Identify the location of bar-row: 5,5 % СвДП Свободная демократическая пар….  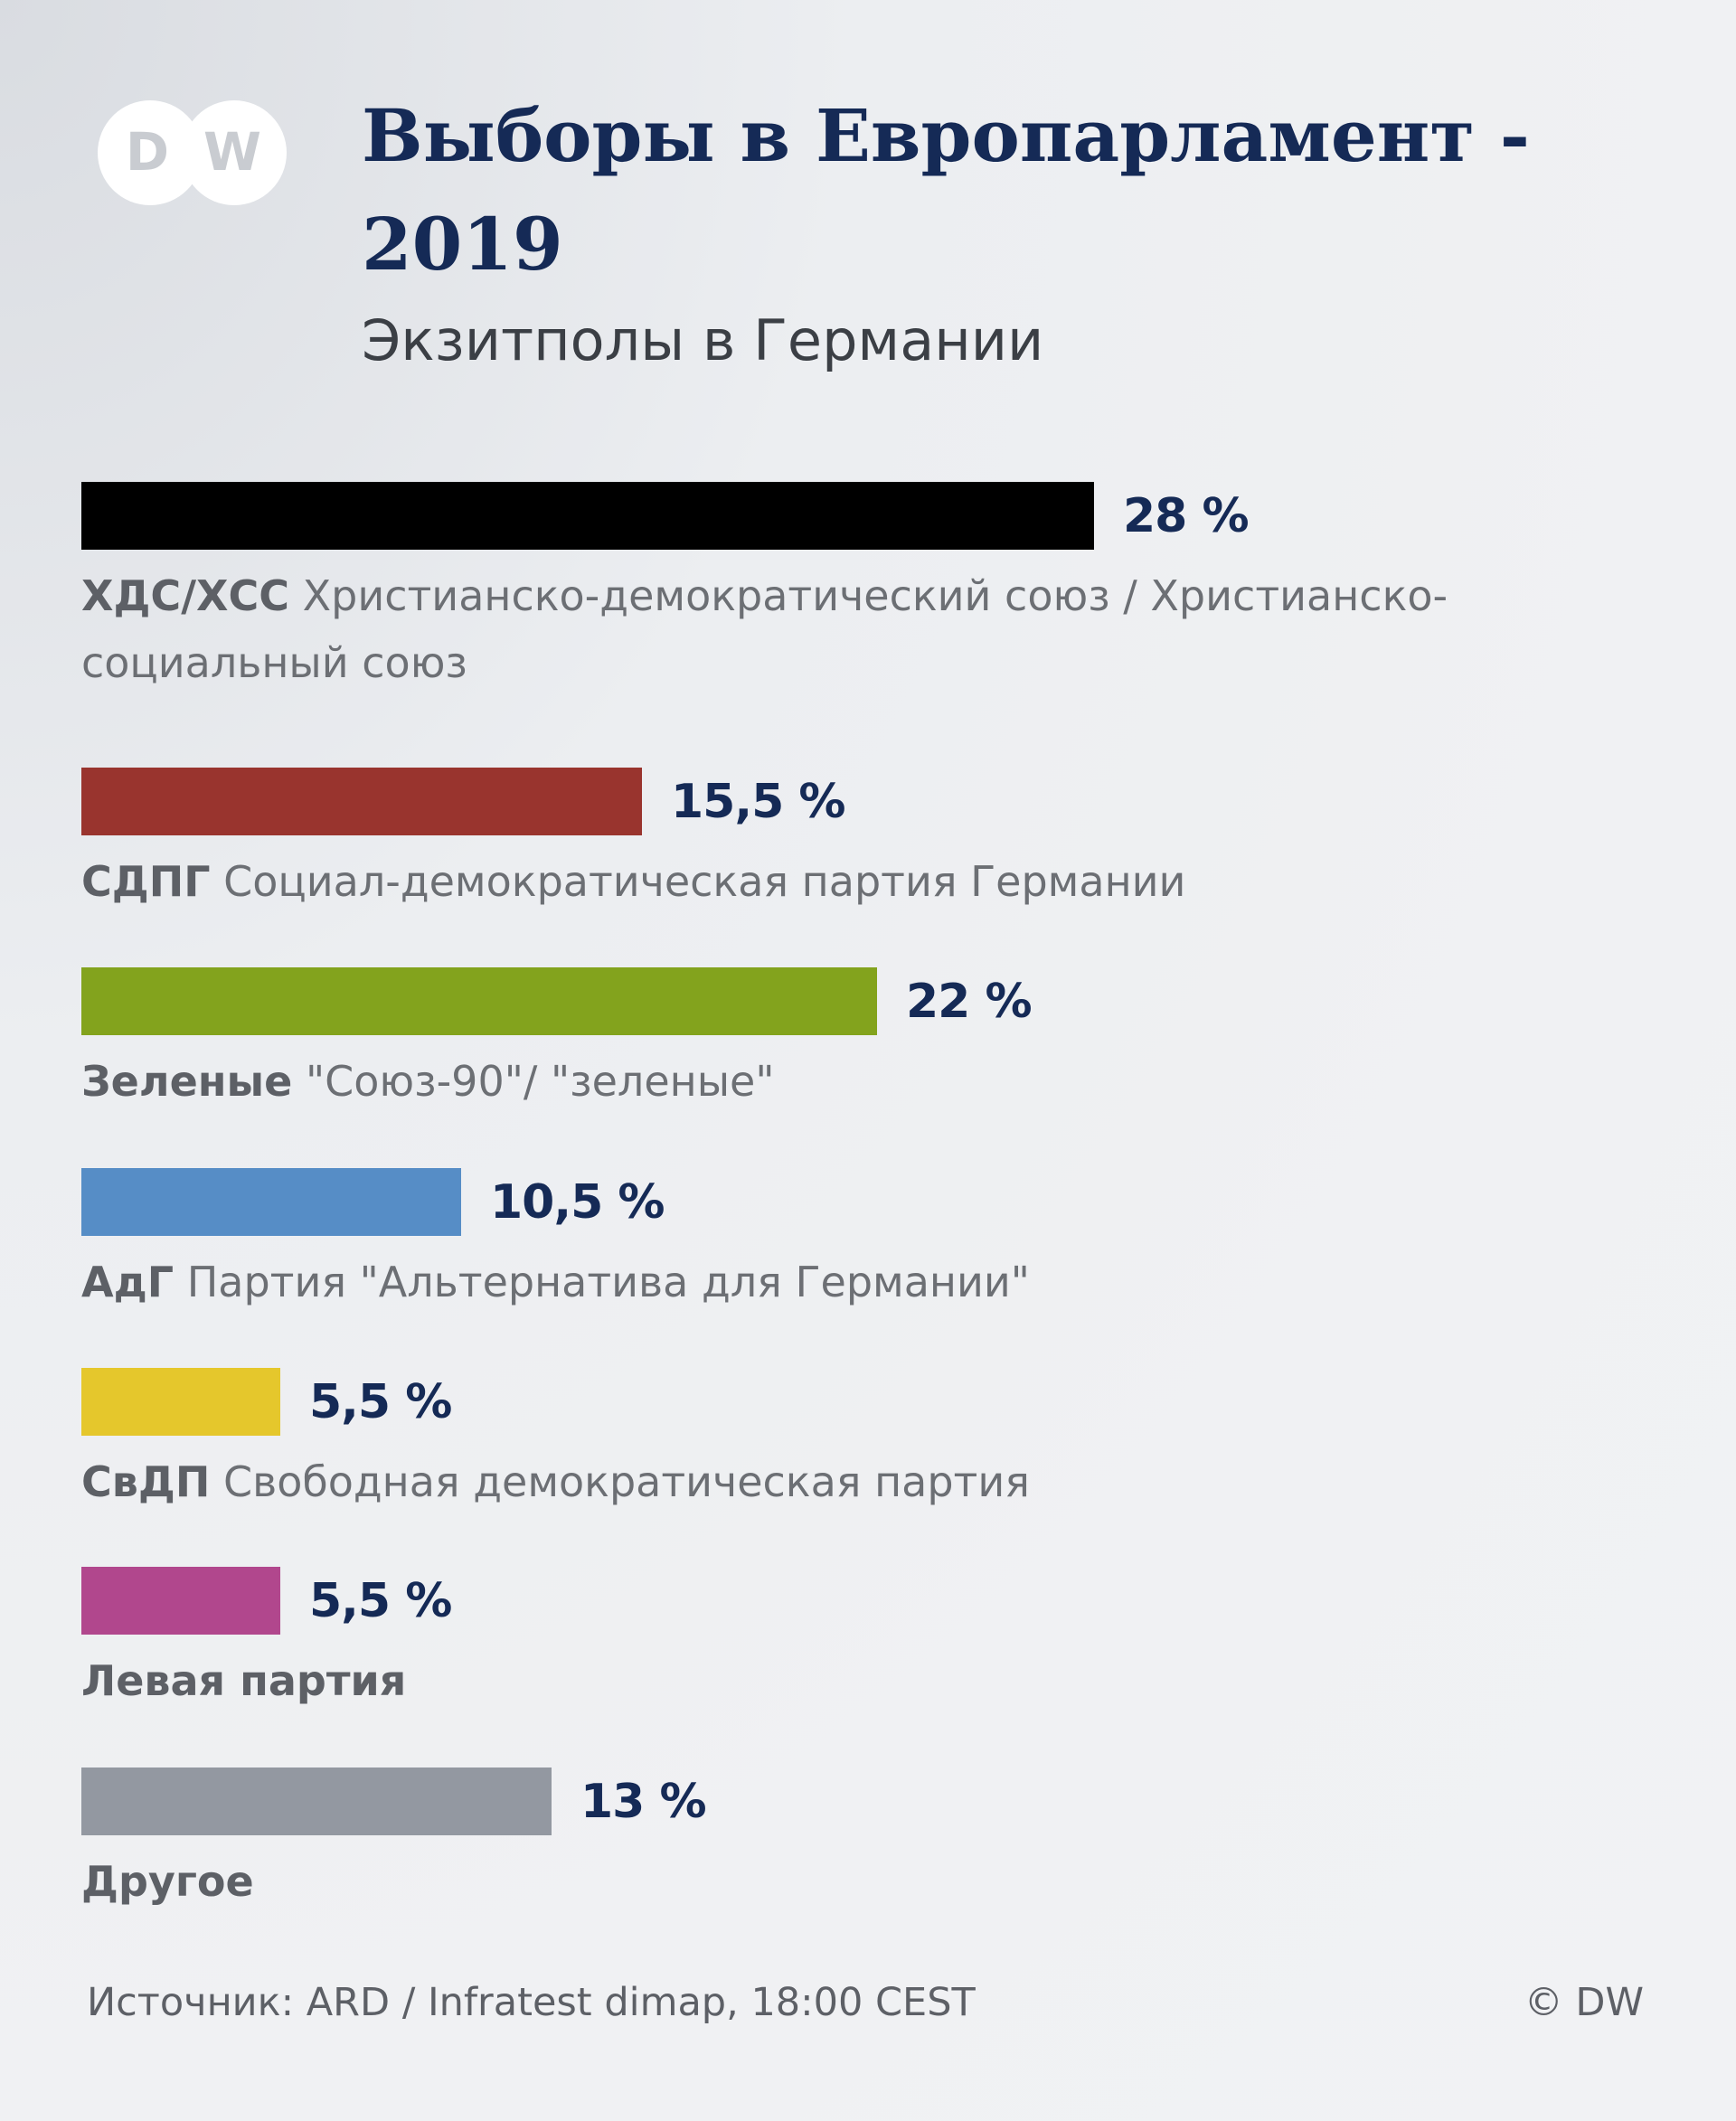
(877, 1441).